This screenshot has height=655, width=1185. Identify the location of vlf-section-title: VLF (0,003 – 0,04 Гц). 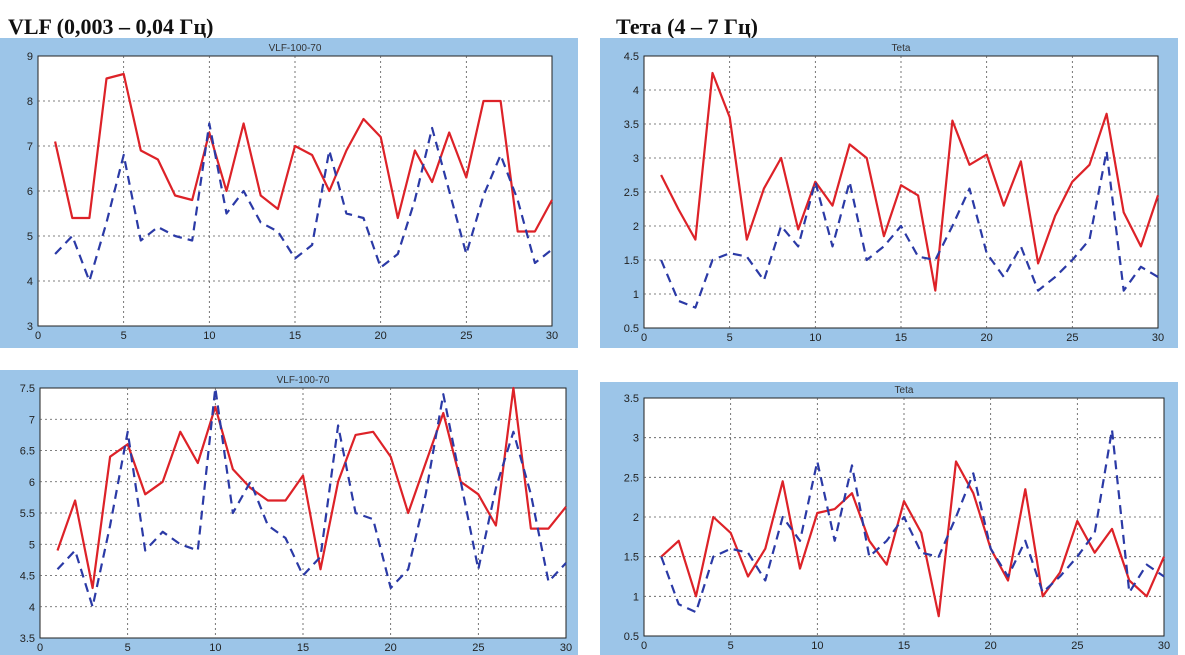
(111, 26).